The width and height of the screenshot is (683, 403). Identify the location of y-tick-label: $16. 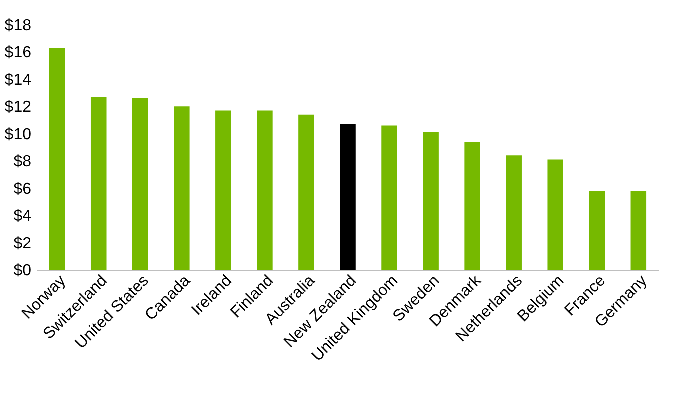
(18, 53).